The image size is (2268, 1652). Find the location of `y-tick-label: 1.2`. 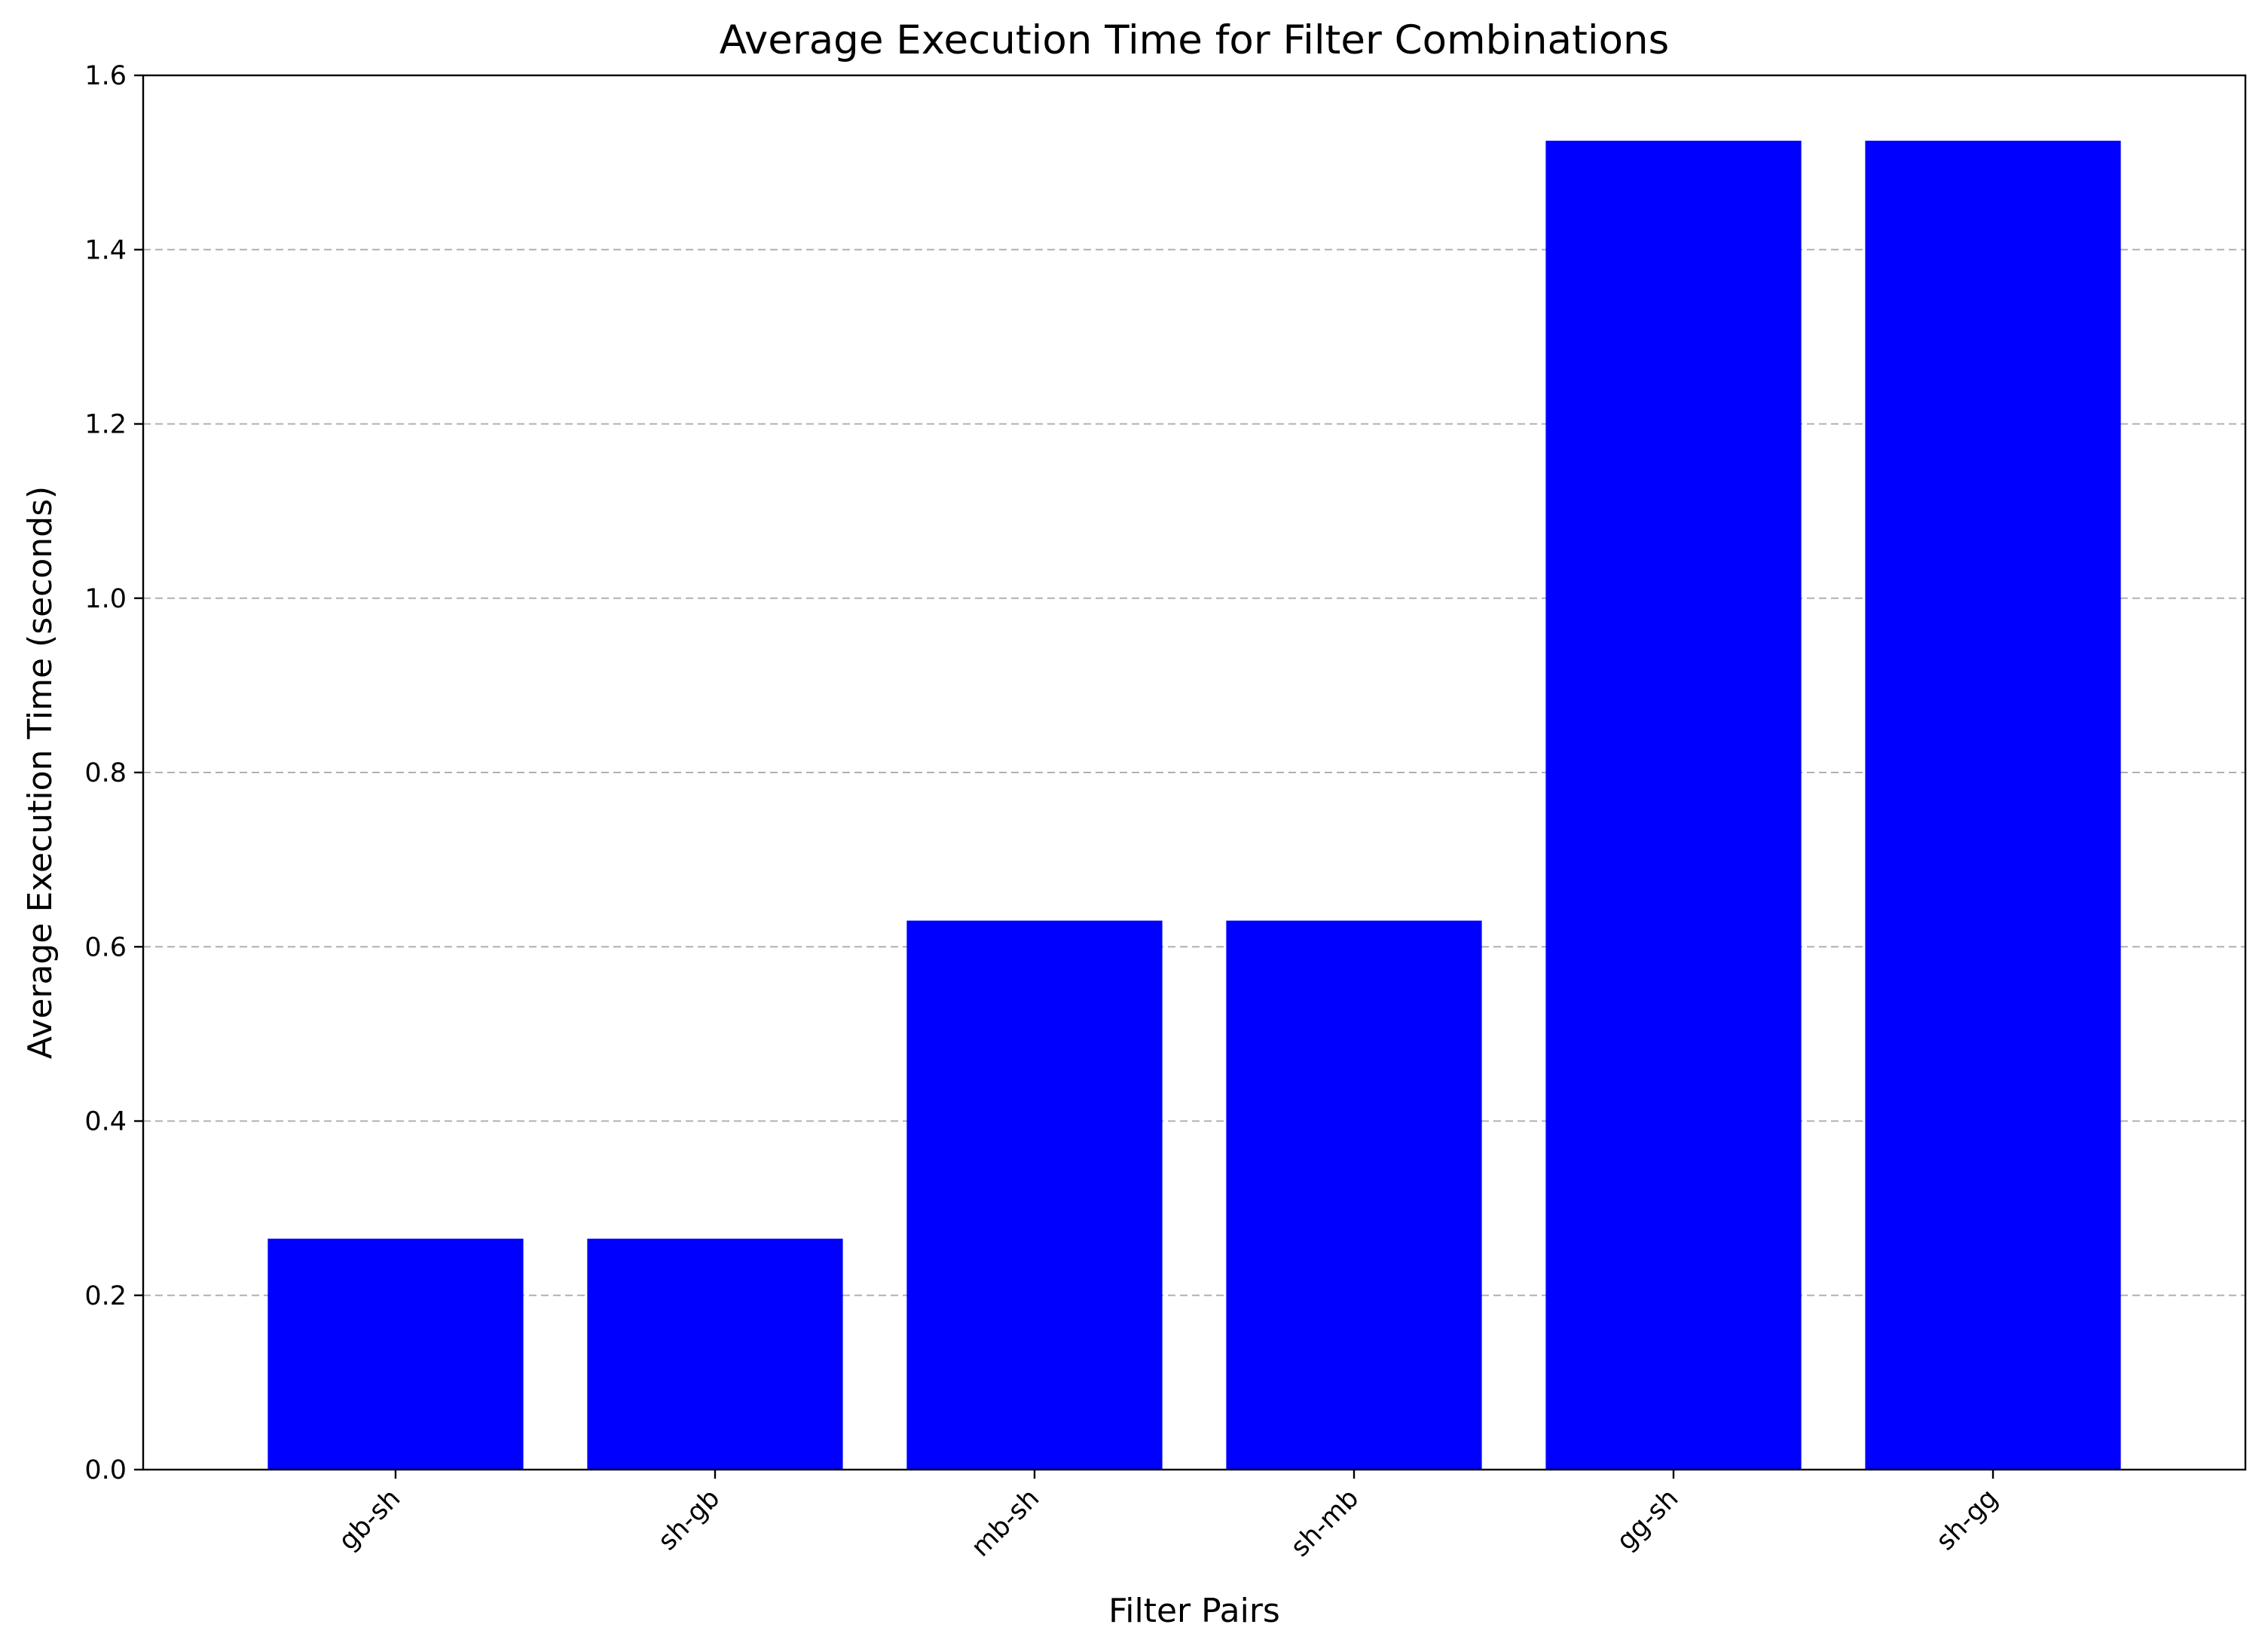

y-tick-label: 1.2 is located at coordinates (105, 425).